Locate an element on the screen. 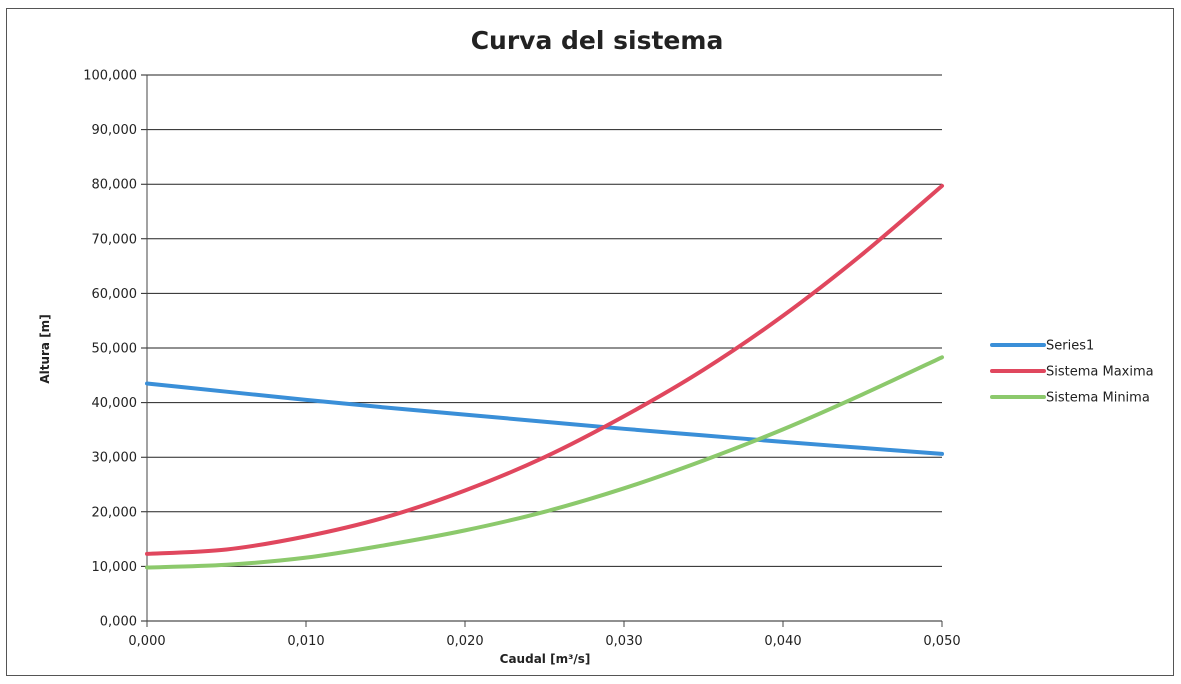 This screenshot has width=1181, height=684. x-tick-label: 0,010 is located at coordinates (305, 641).